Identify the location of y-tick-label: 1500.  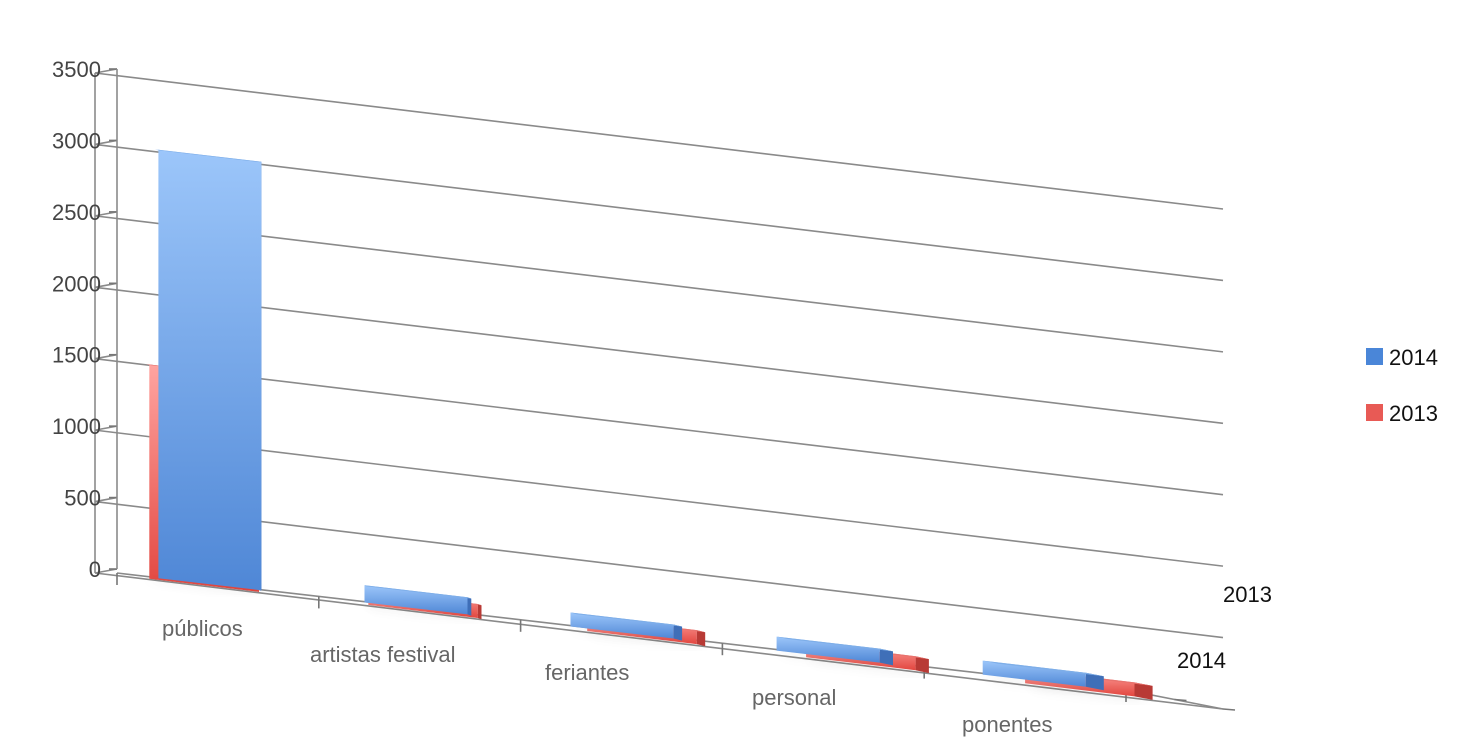
(76, 355).